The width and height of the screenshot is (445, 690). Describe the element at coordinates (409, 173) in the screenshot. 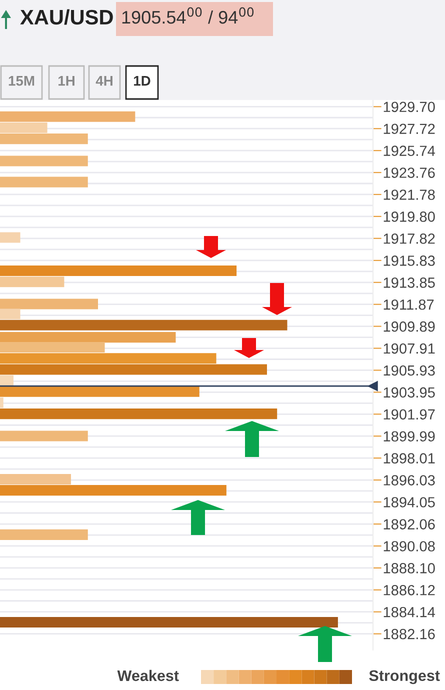

I see `y-tick-label: 1923.76` at that location.